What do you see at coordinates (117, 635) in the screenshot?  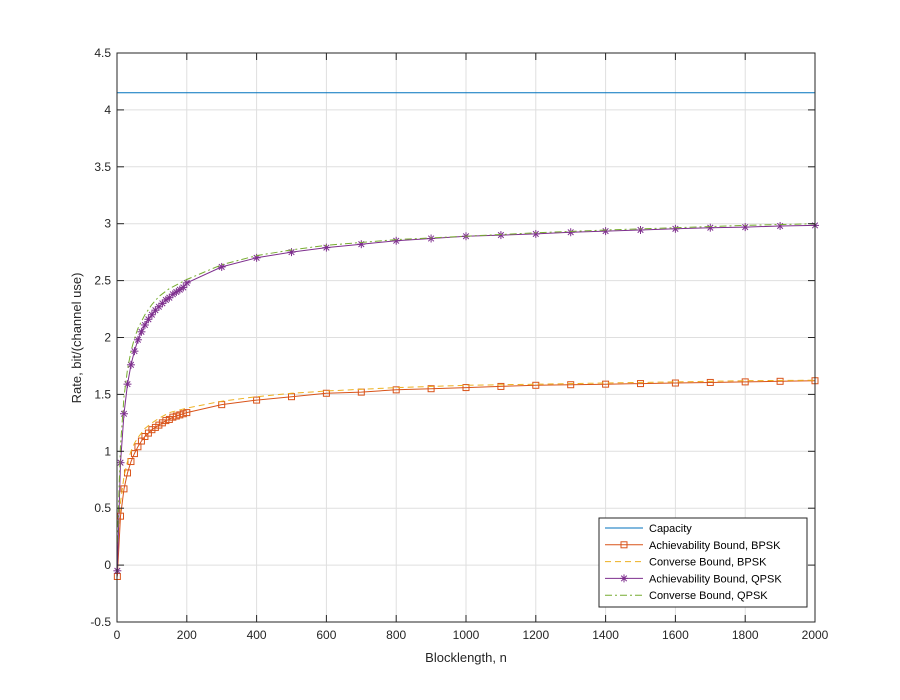 I see `x-tick-label: 0` at bounding box center [117, 635].